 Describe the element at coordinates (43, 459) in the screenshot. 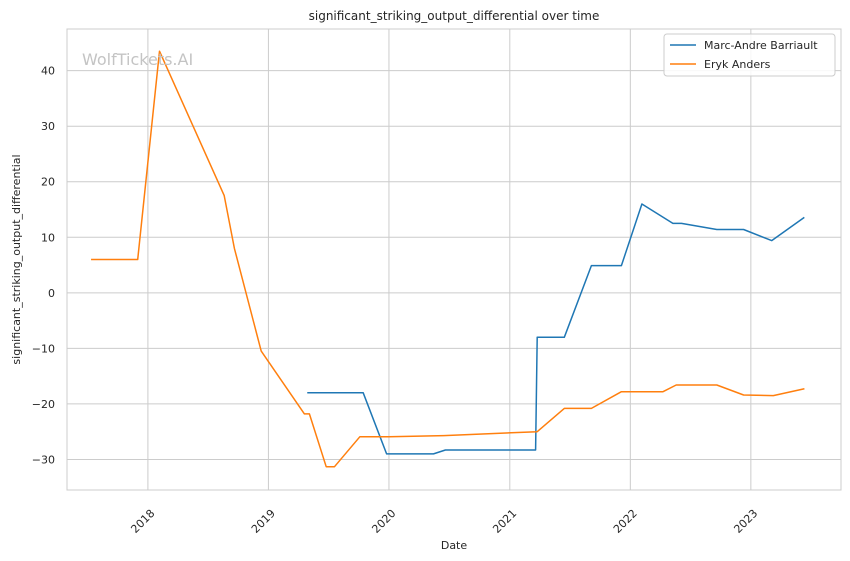

I see `y-tick-label: −30` at that location.